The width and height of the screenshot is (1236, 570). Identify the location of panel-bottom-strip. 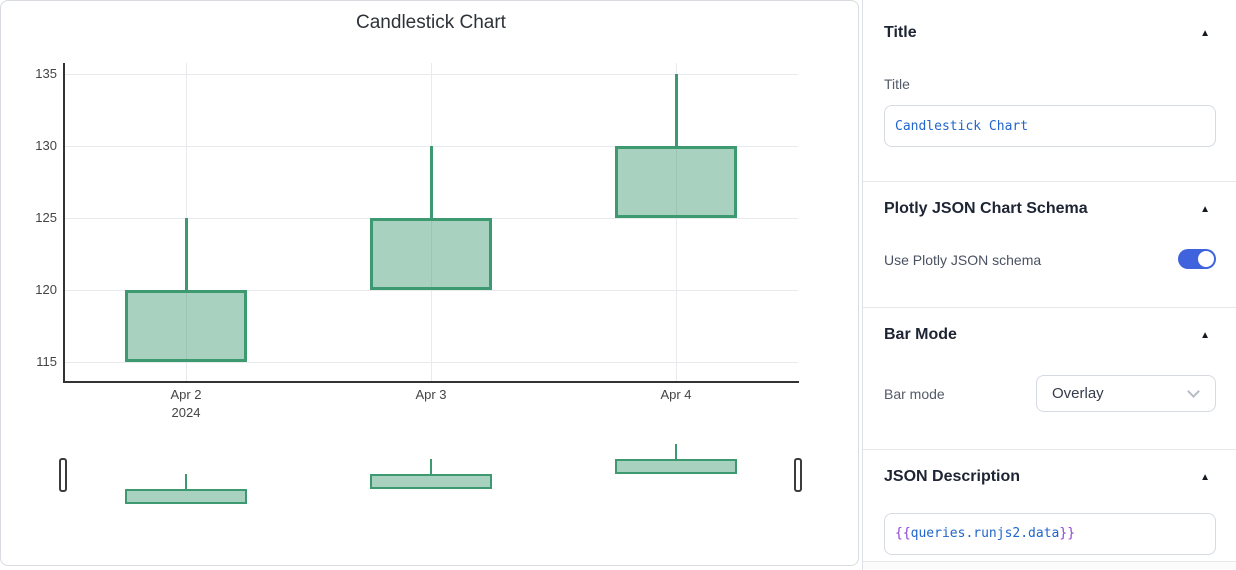
(1049, 565).